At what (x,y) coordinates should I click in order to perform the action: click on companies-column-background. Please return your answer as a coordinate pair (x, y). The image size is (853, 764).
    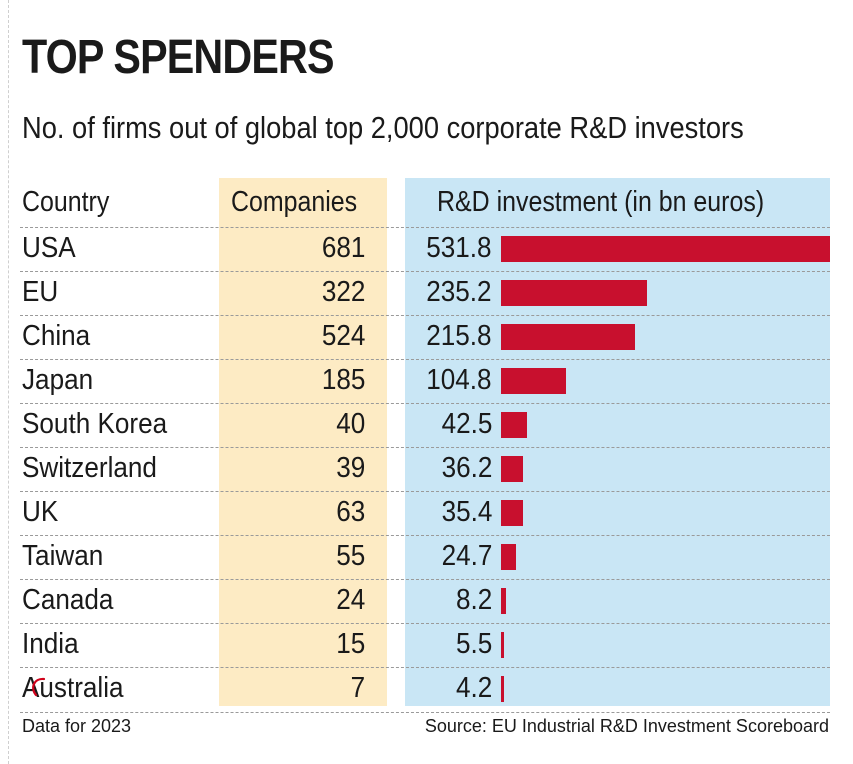
    Looking at the image, I should click on (303, 442).